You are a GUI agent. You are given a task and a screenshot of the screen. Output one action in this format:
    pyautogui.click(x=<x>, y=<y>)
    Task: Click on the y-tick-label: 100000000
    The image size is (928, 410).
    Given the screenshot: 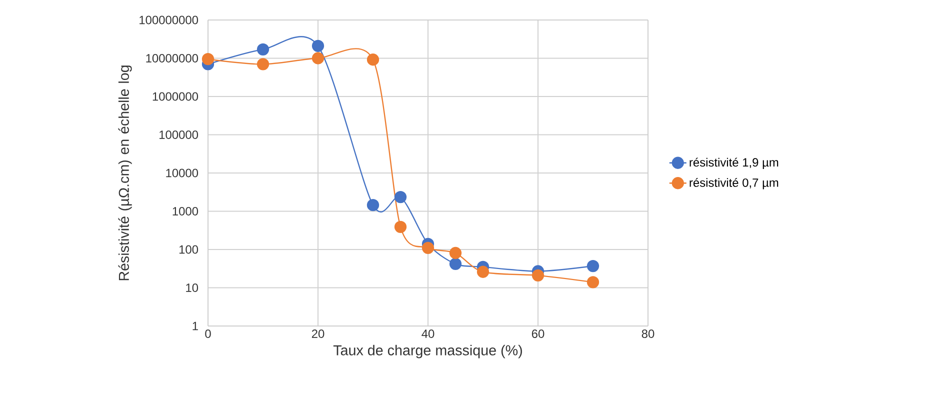 What is the action you would take?
    pyautogui.click(x=169, y=20)
    